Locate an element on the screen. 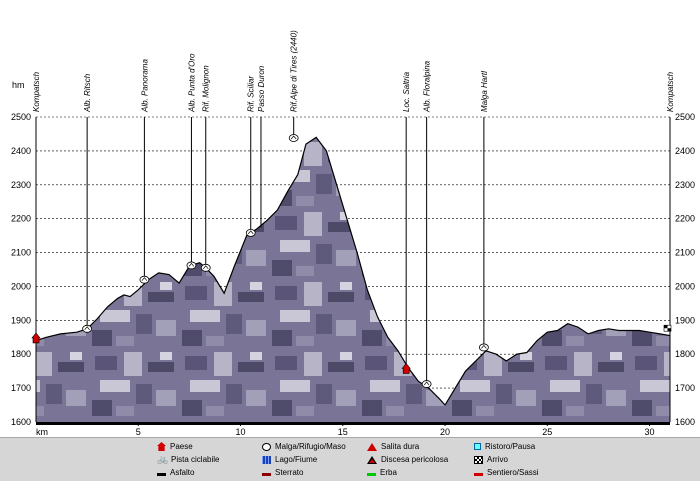 This screenshot has height=481, width=700. legend-item-asfalto: Asfalto is located at coordinates (175, 472).